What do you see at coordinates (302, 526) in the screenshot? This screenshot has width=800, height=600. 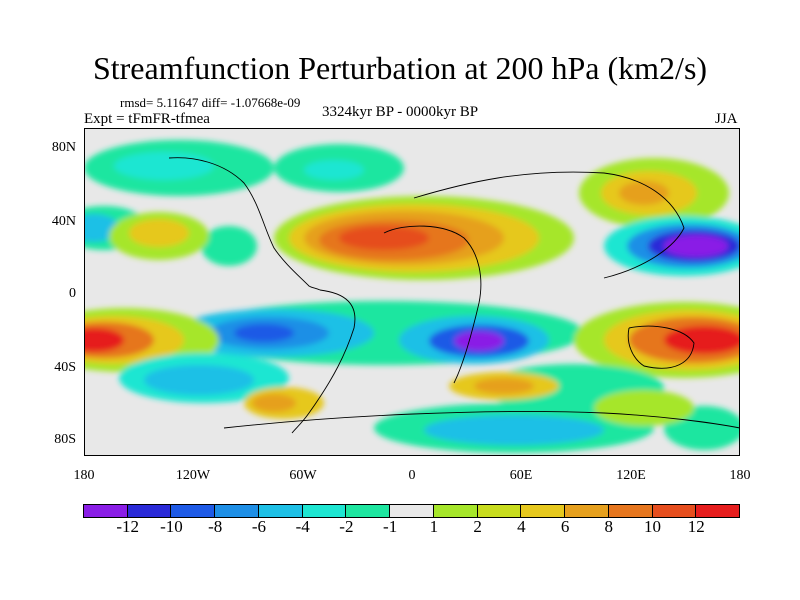 I see `colorbar-tick-label: -4` at bounding box center [302, 526].